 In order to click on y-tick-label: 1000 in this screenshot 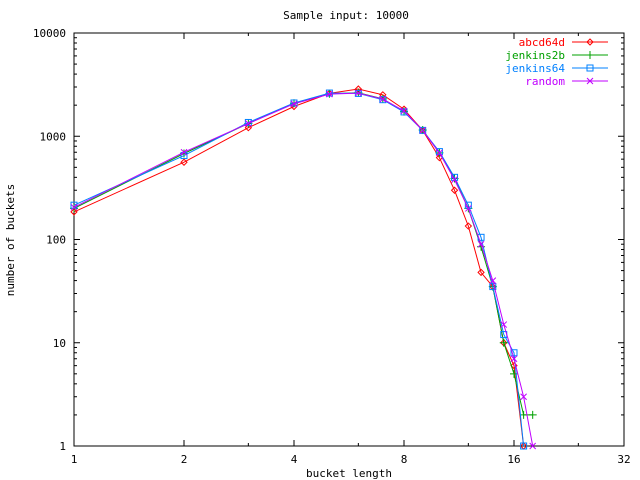, I will do `click(53, 136)`.